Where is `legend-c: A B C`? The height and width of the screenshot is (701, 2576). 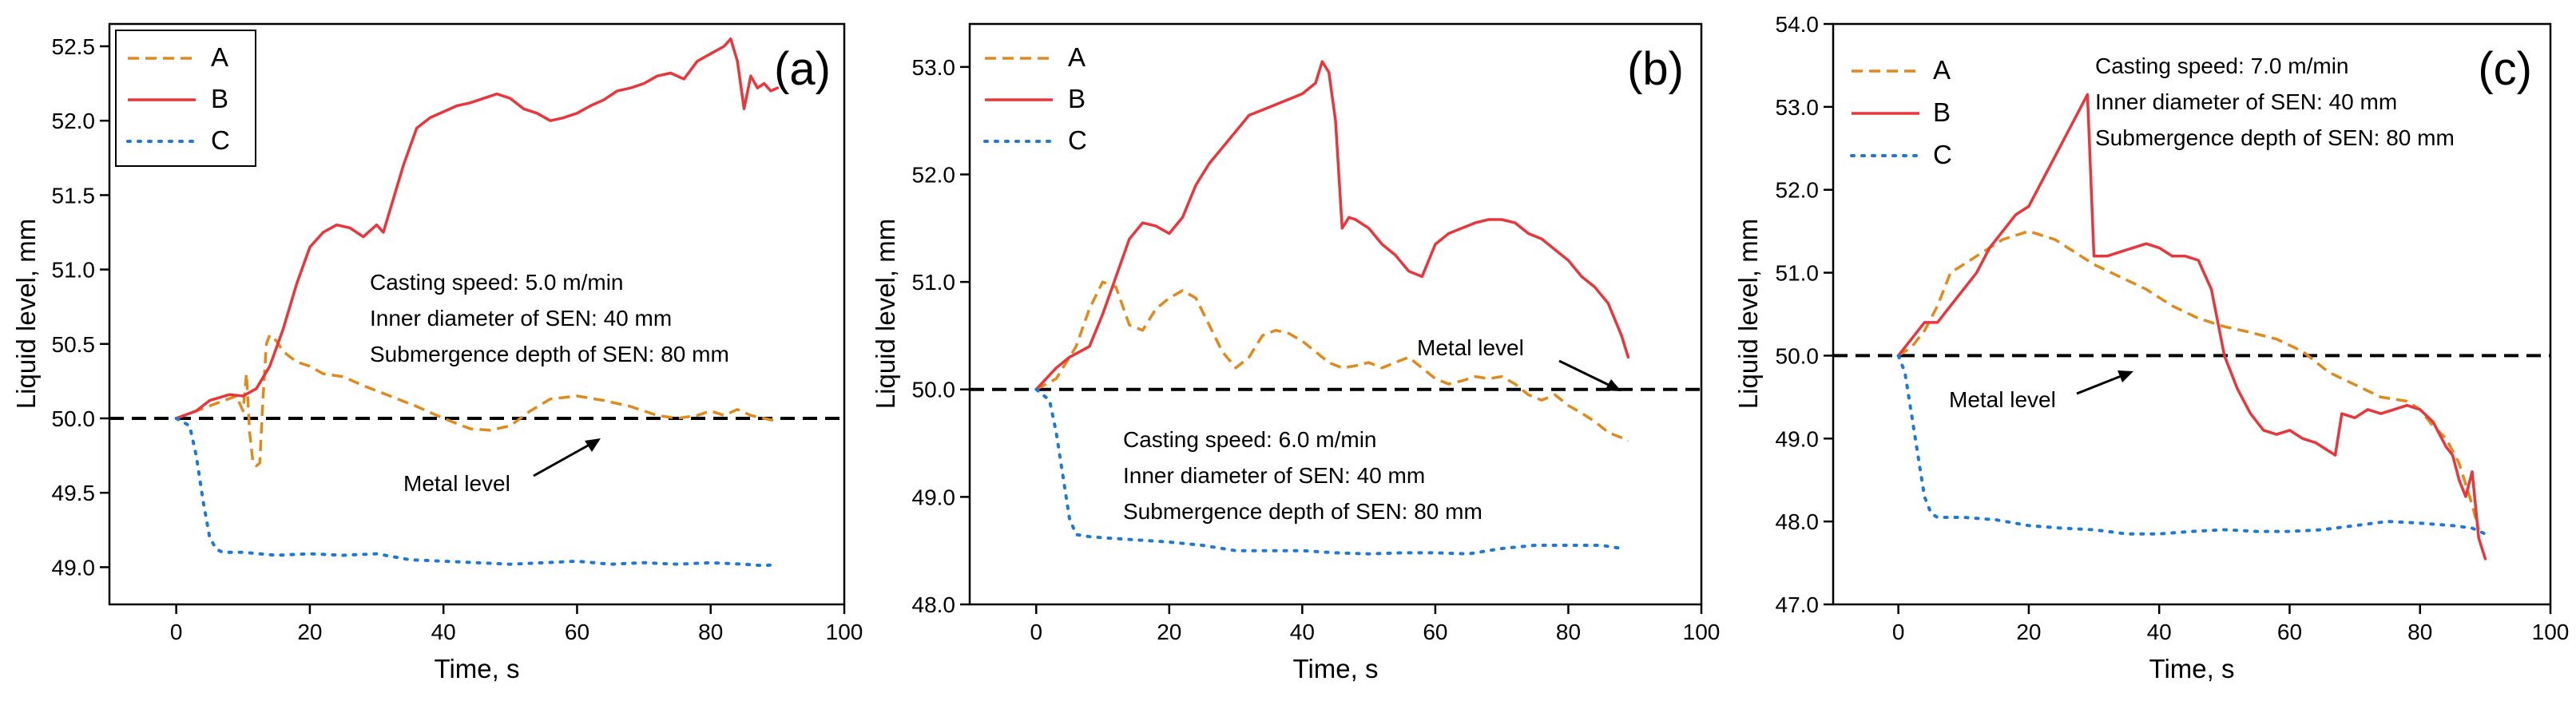
legend-c: A B C is located at coordinates (1907, 109).